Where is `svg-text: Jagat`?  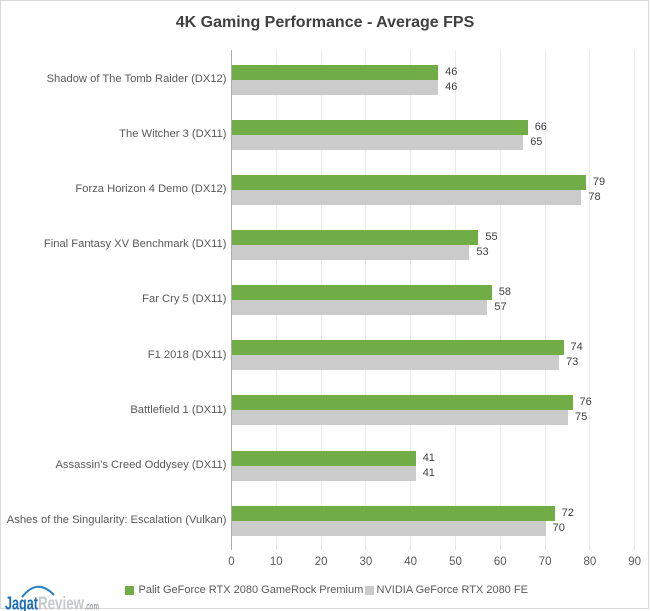
svg-text: Jagat is located at coordinates (21, 602).